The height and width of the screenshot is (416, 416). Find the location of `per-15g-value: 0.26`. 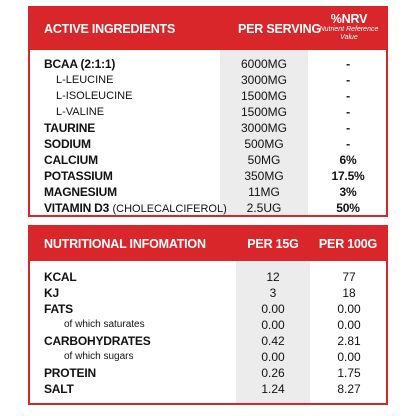

per-15g-value: 0.26 is located at coordinates (273, 373).